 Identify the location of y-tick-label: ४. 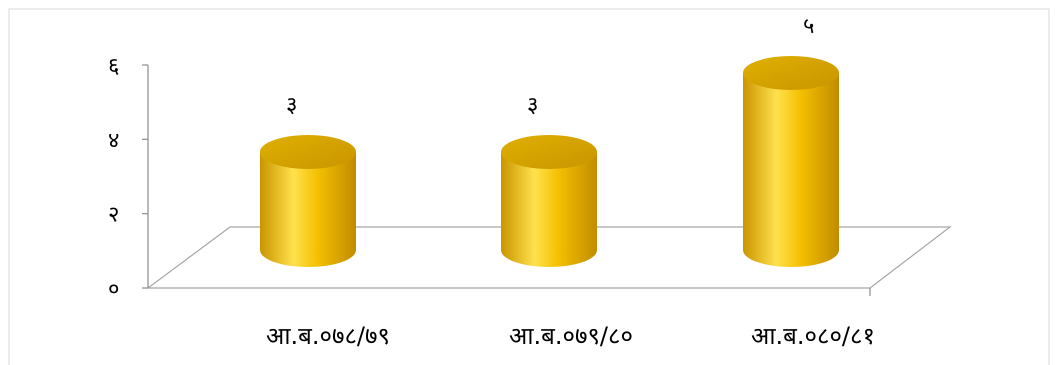
(113, 140).